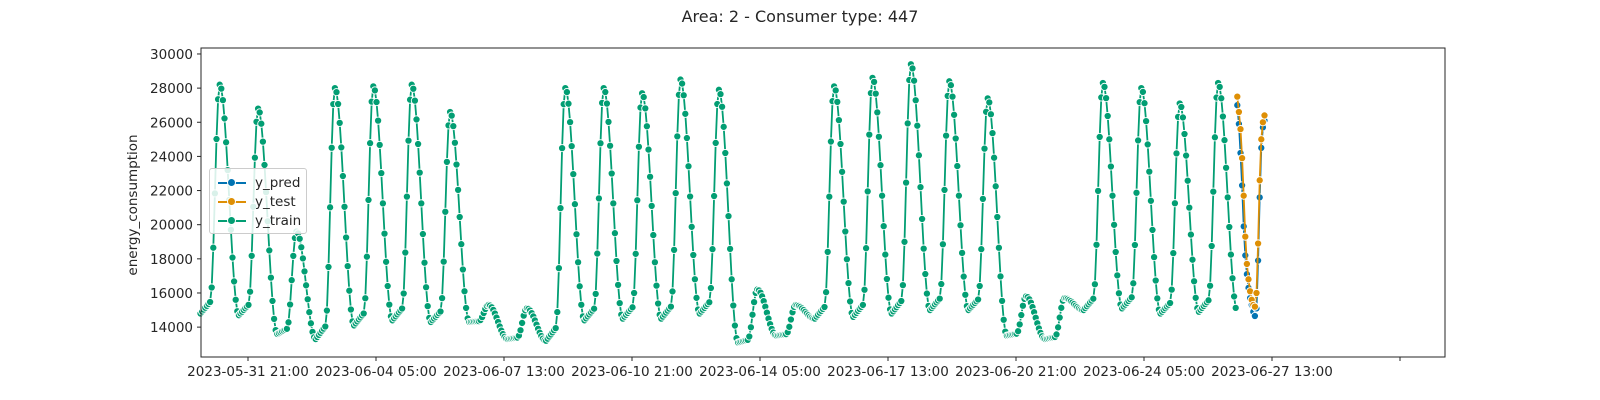  What do you see at coordinates (171, 260) in the screenshot?
I see `y-tick-label: 18000` at bounding box center [171, 260].